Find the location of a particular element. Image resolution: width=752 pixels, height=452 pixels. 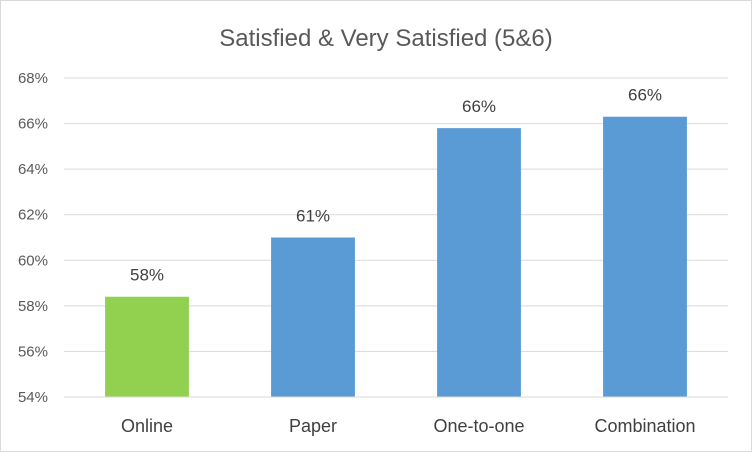

category-label: One-to-one is located at coordinates (478, 426).